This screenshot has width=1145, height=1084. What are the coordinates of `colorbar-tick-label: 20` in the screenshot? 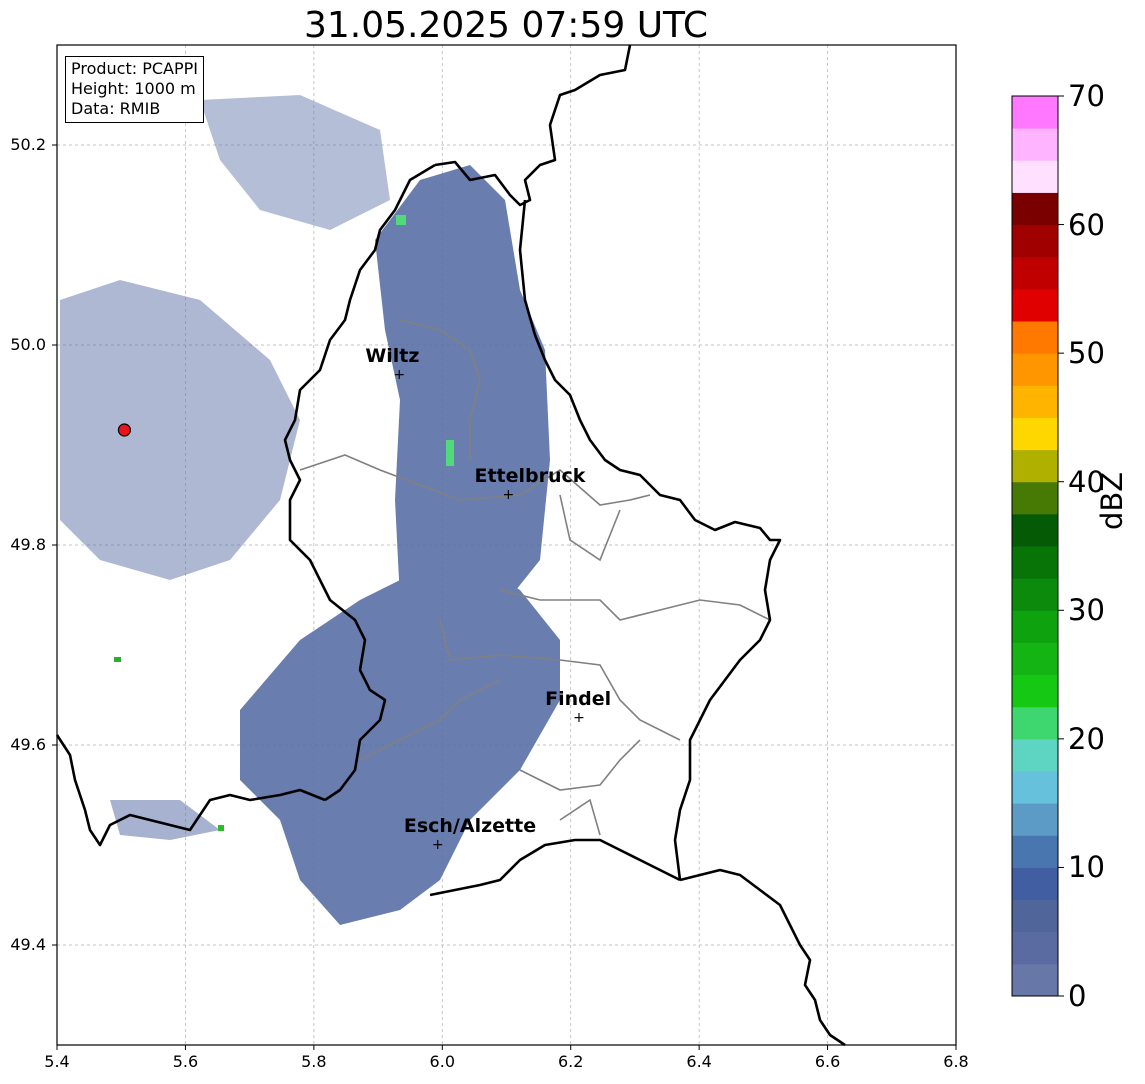 It's located at (1086, 738).